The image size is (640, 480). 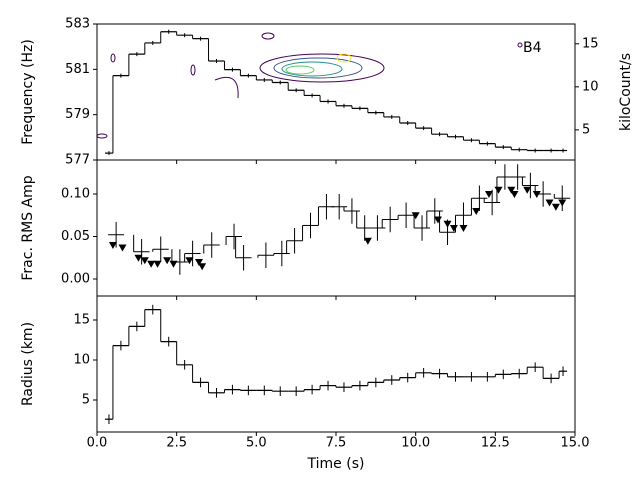 What do you see at coordinates (309, 85) in the screenshot?
I see `contours` at bounding box center [309, 85].